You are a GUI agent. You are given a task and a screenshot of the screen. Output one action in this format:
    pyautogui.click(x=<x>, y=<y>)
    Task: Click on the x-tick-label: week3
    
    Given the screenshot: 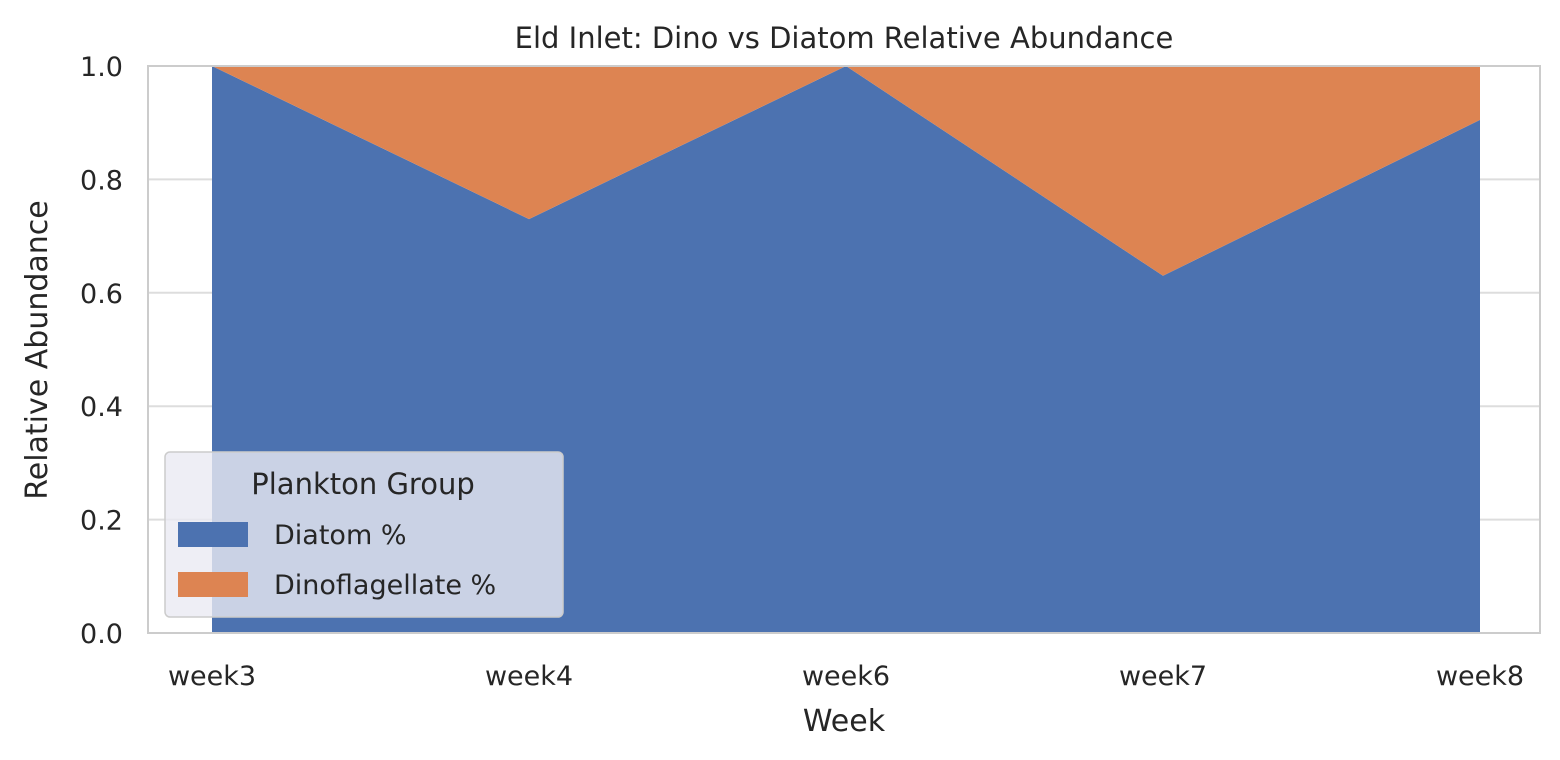 What is the action you would take?
    pyautogui.click(x=212, y=676)
    